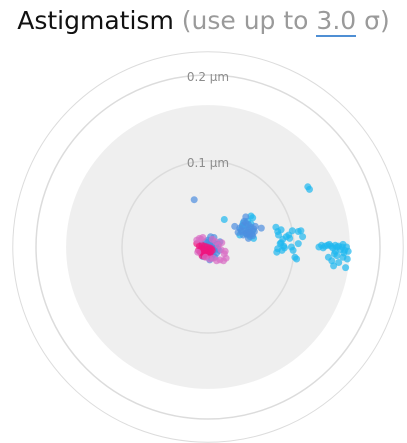  I want to click on chart-title: Astigmatism (use up to 3.0 σ), so click(203, 21).